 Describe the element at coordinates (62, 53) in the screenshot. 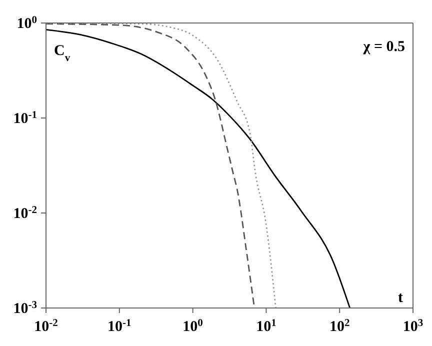

I see `y-axis-title: C$_{v}$` at that location.